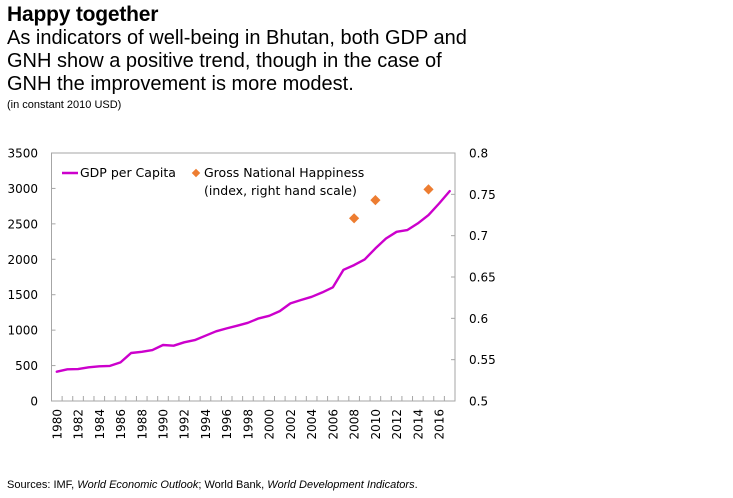 The image size is (733, 498). I want to click on chart-title: Happy together, so click(83, 14).